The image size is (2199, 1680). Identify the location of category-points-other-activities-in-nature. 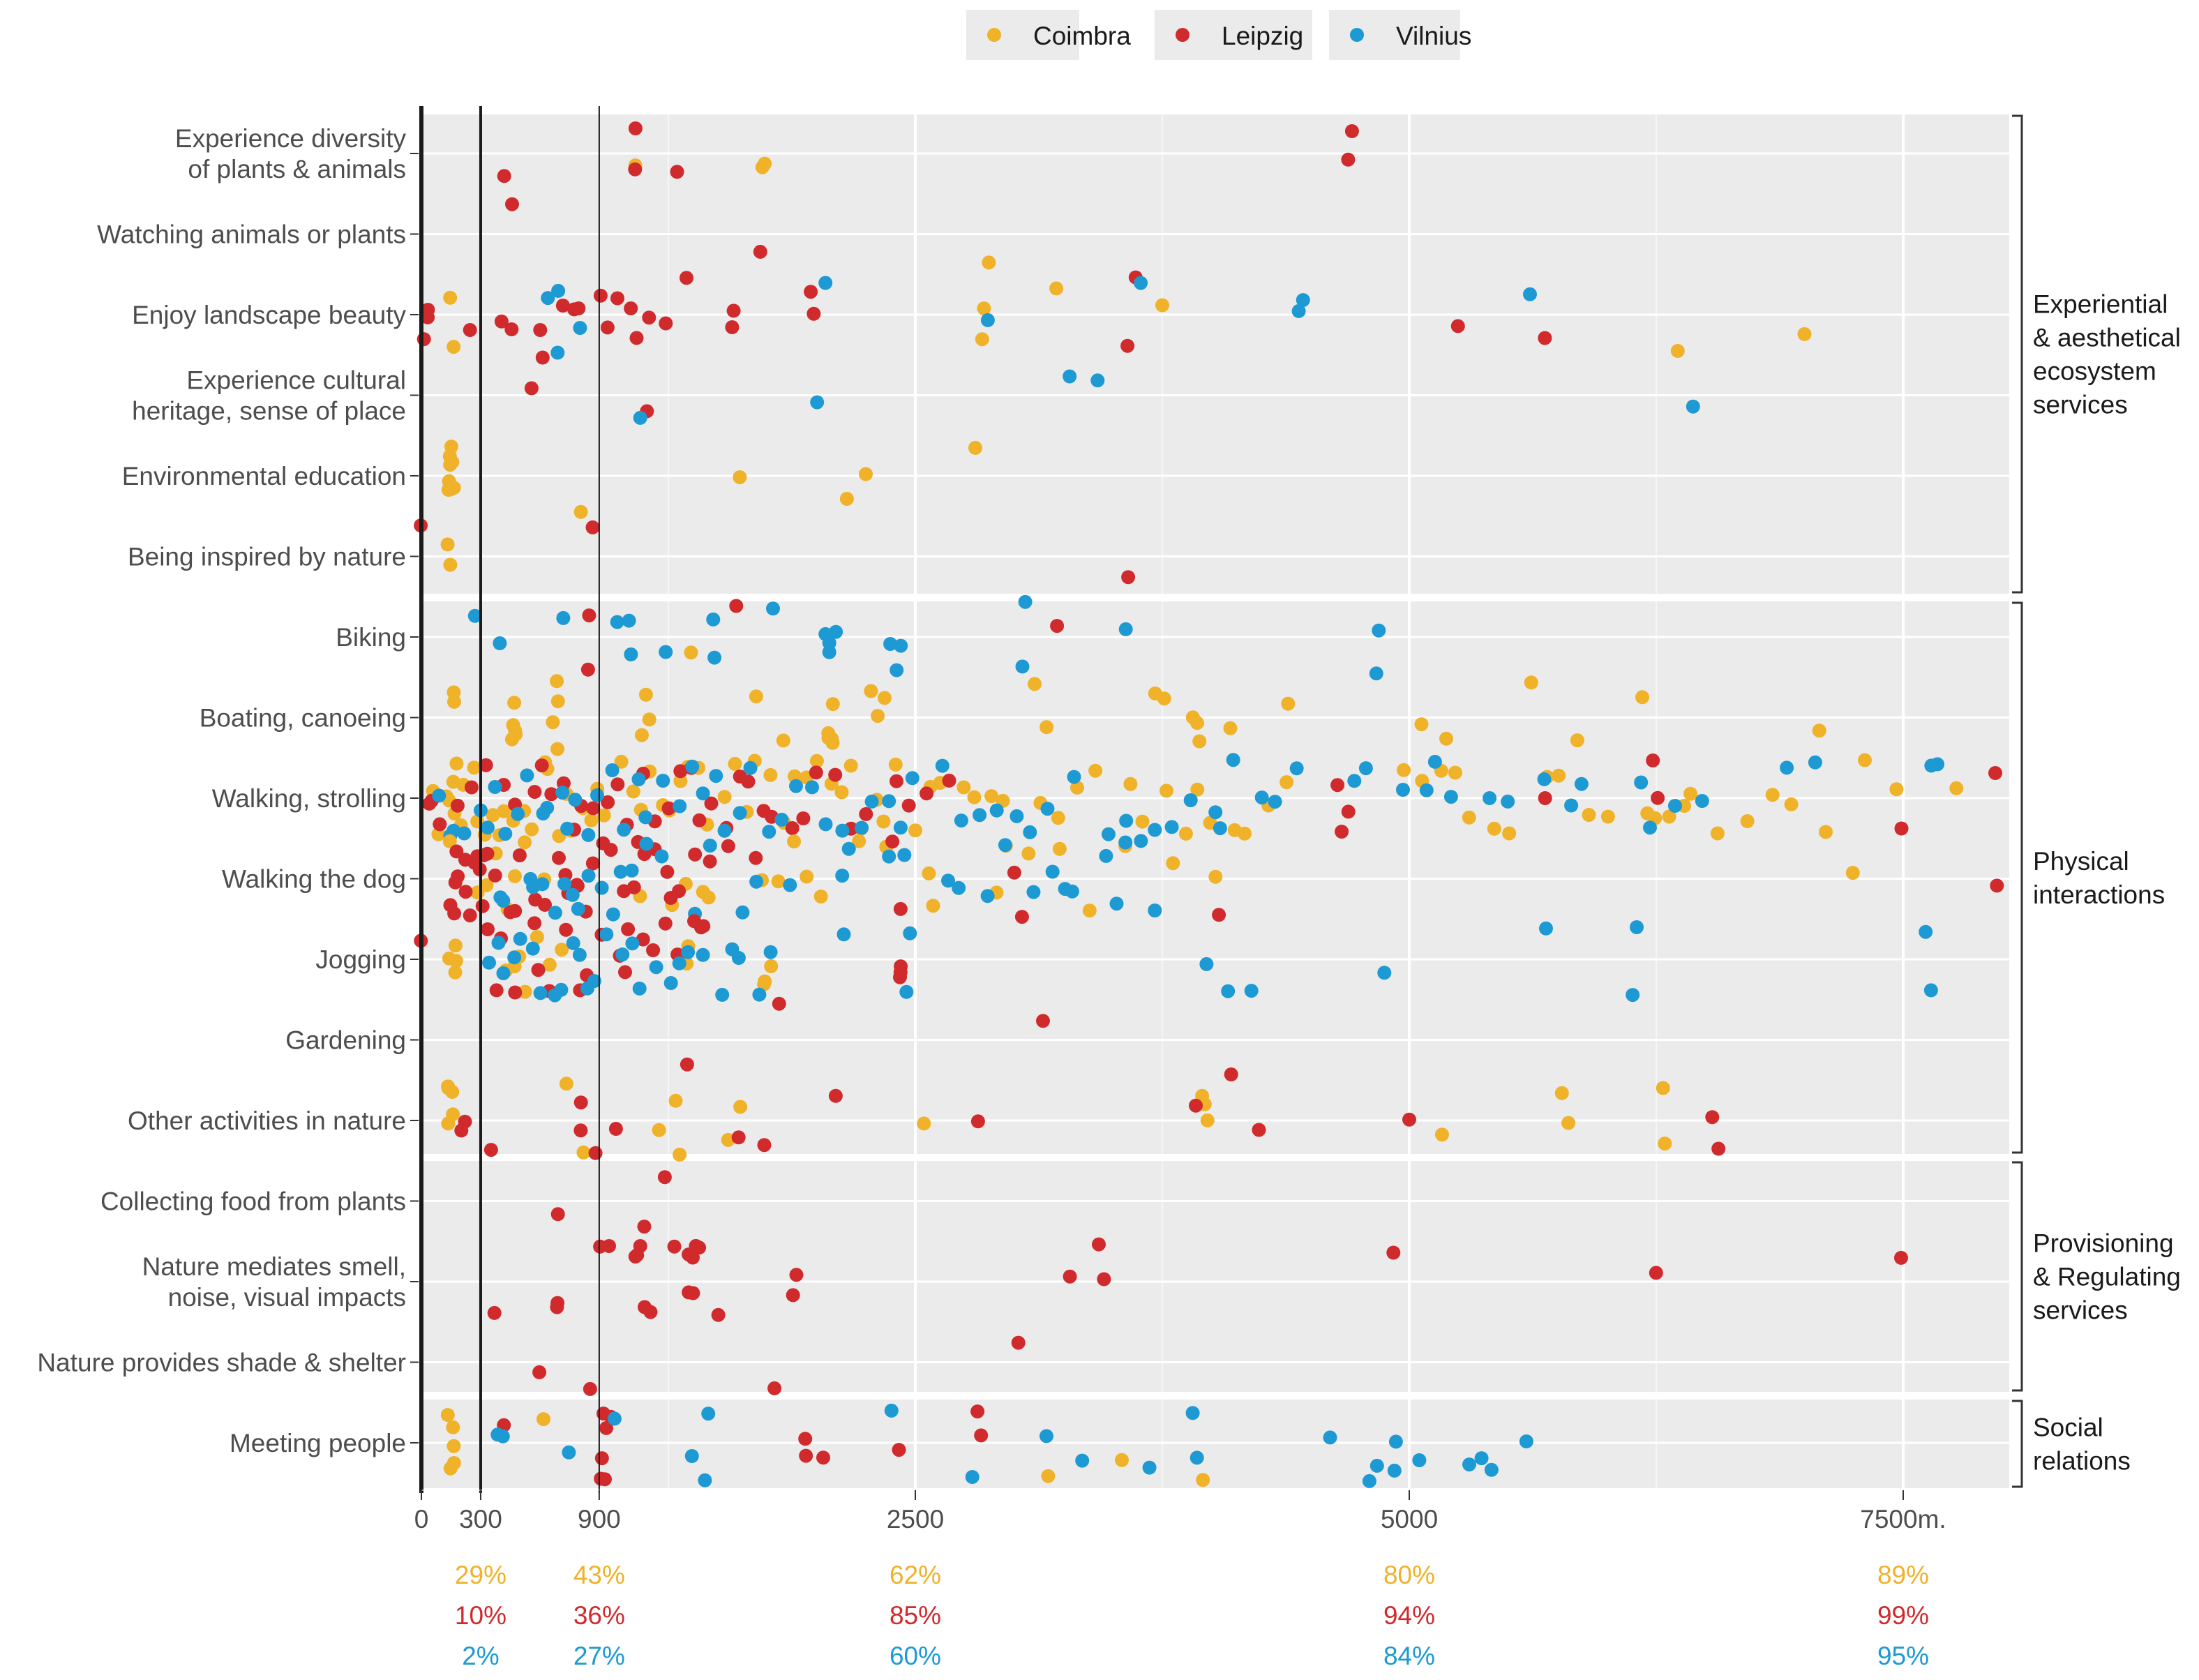
(1083, 1119).